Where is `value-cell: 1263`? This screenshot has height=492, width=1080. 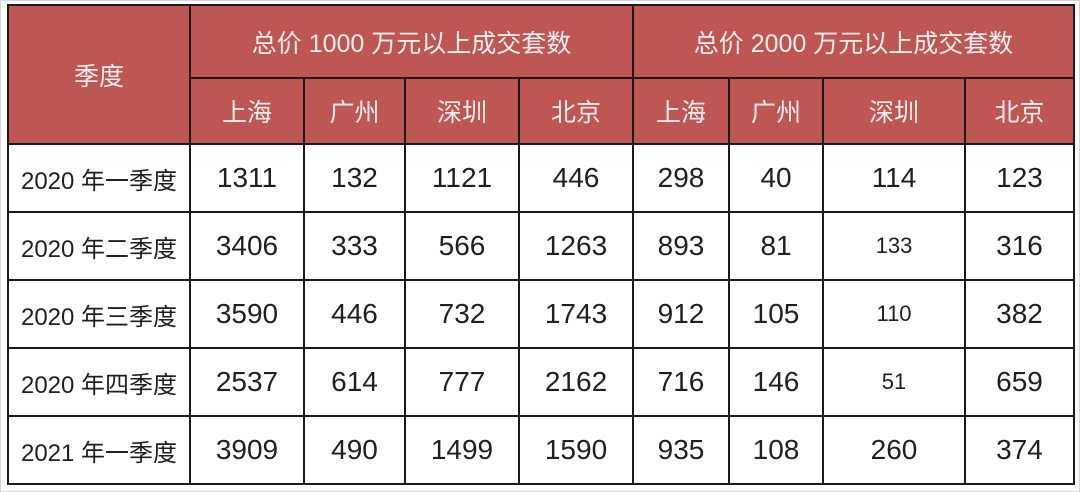 value-cell: 1263 is located at coordinates (576, 246).